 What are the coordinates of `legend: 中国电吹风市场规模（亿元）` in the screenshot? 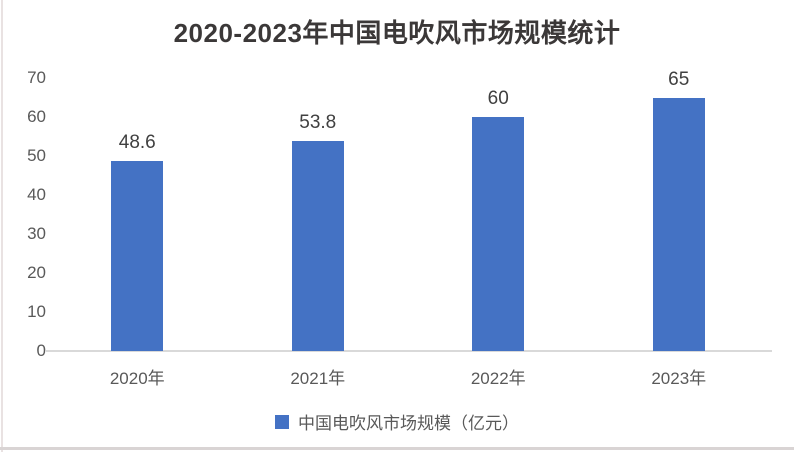 It's located at (397, 421).